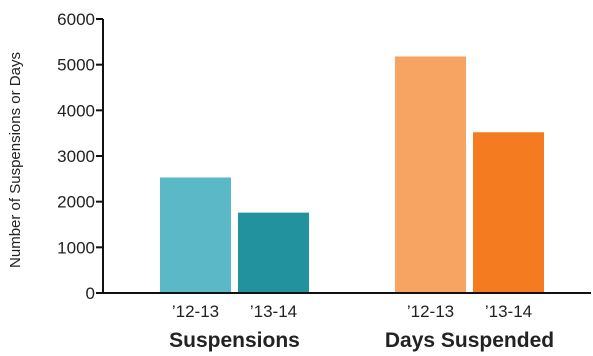 This screenshot has height=356, width=593. I want to click on y-tick-label: 5000, so click(76, 65).